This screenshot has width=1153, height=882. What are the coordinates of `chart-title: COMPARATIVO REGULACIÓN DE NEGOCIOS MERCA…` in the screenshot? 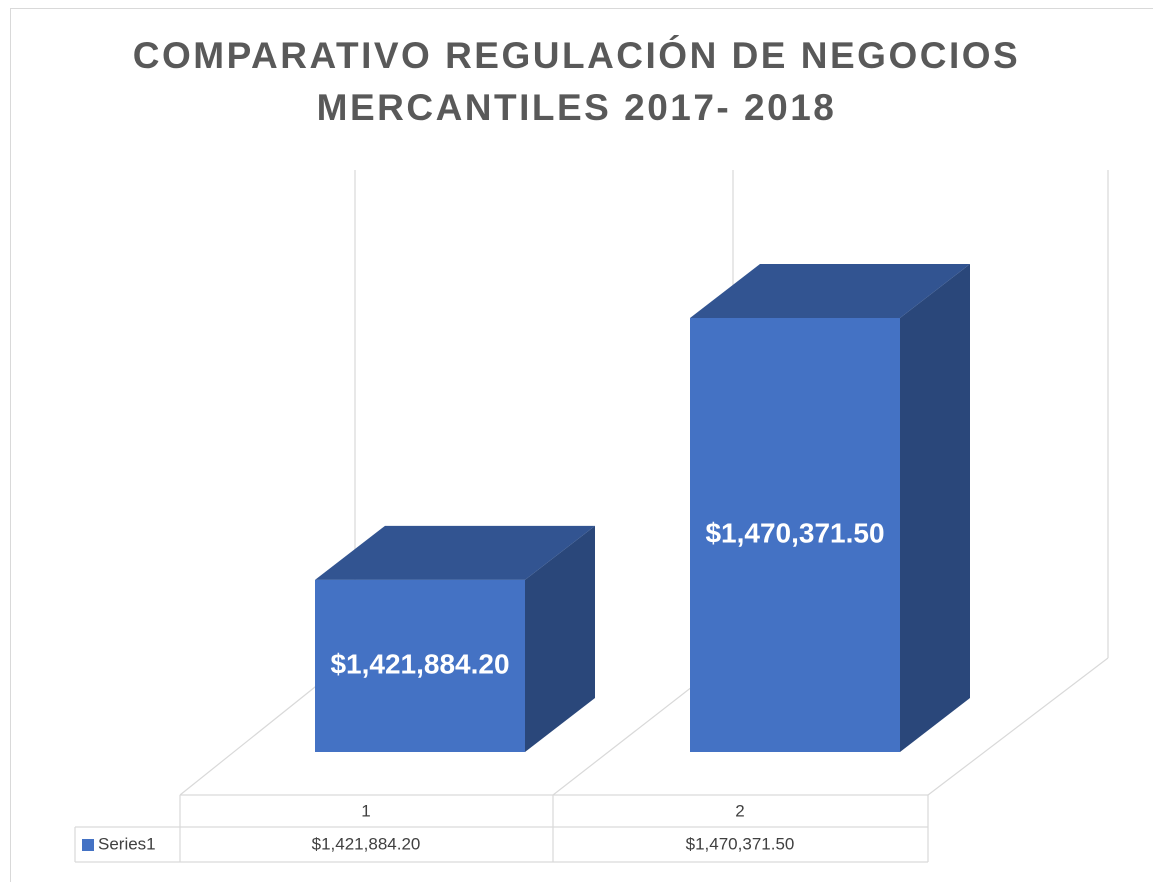 It's located at (576, 81).